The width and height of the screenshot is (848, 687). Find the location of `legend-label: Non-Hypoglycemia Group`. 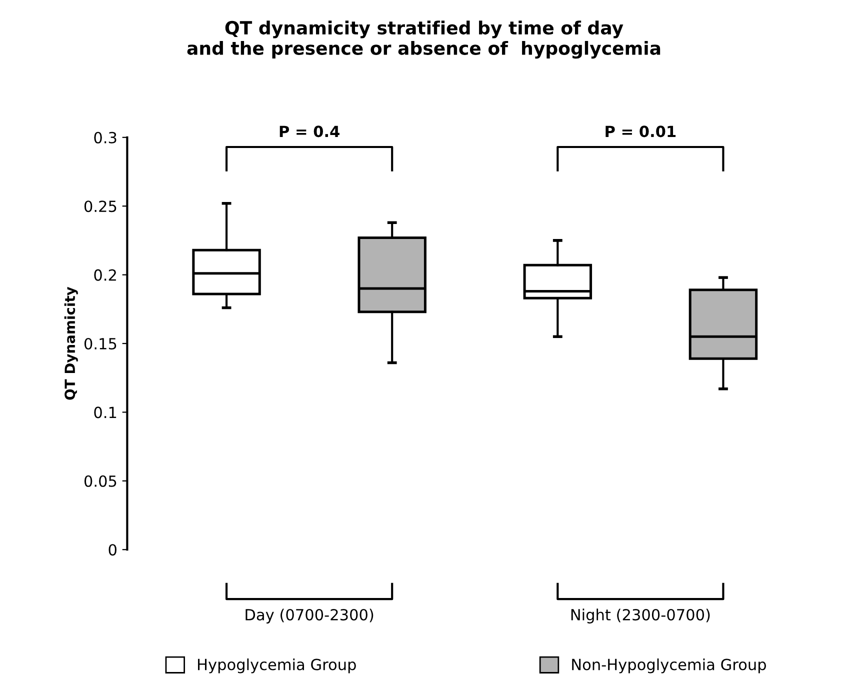

legend-label: Non-Hypoglycemia Group is located at coordinates (669, 666).